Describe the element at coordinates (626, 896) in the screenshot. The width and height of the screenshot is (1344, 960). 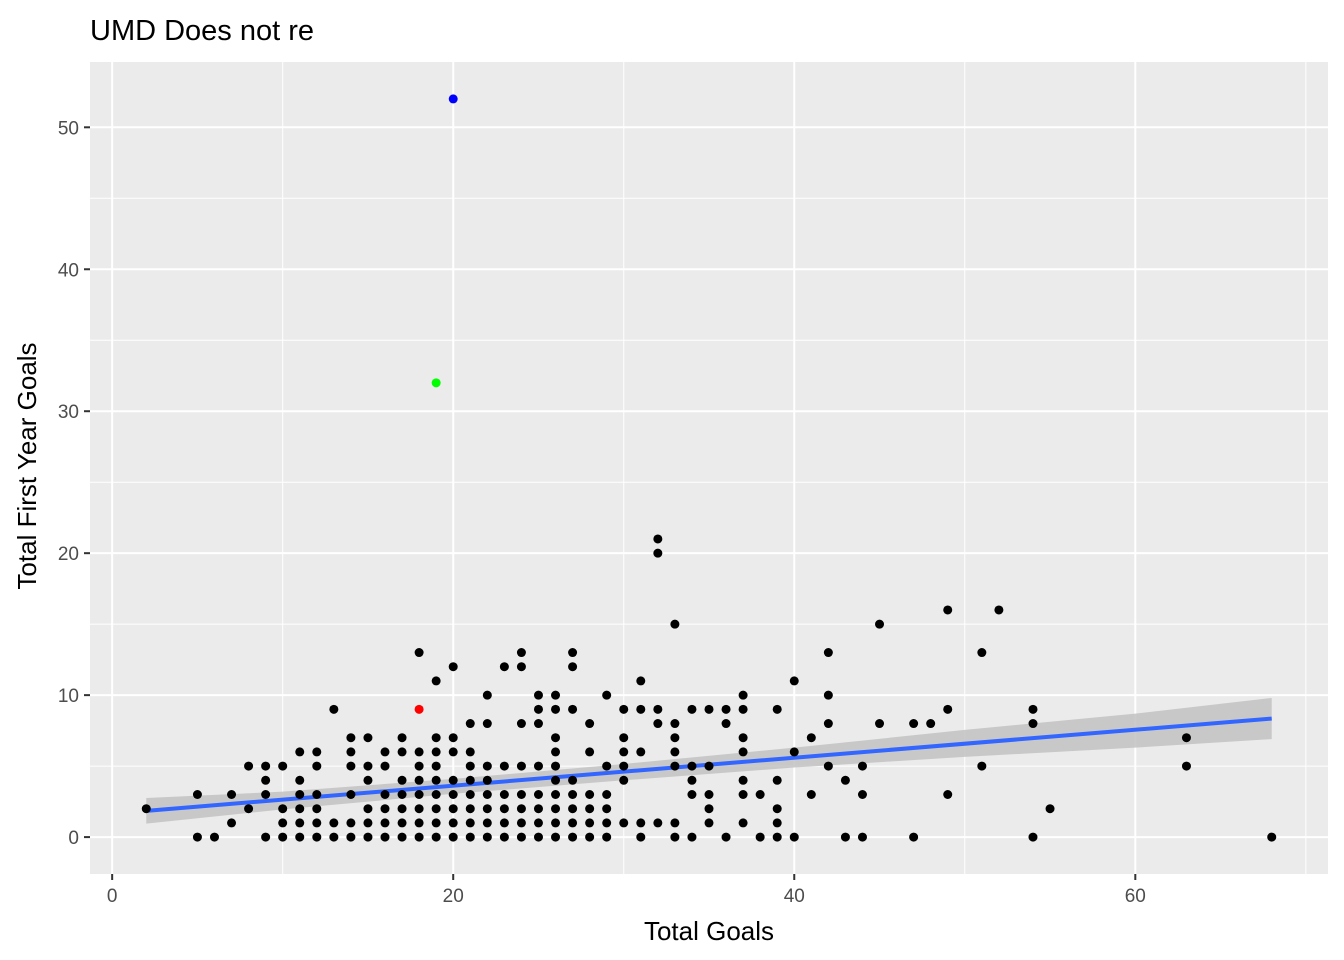
I see `x-tick-labels: 0 20 40 60` at that location.